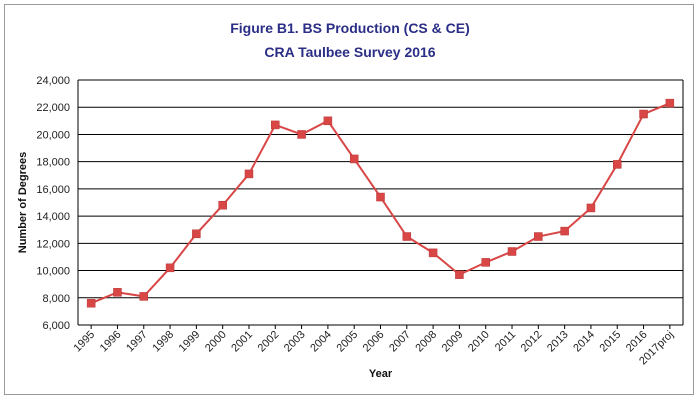 The height and width of the screenshot is (401, 700). Describe the element at coordinates (56, 326) in the screenshot. I see `y-tick-label: 6,000` at that location.